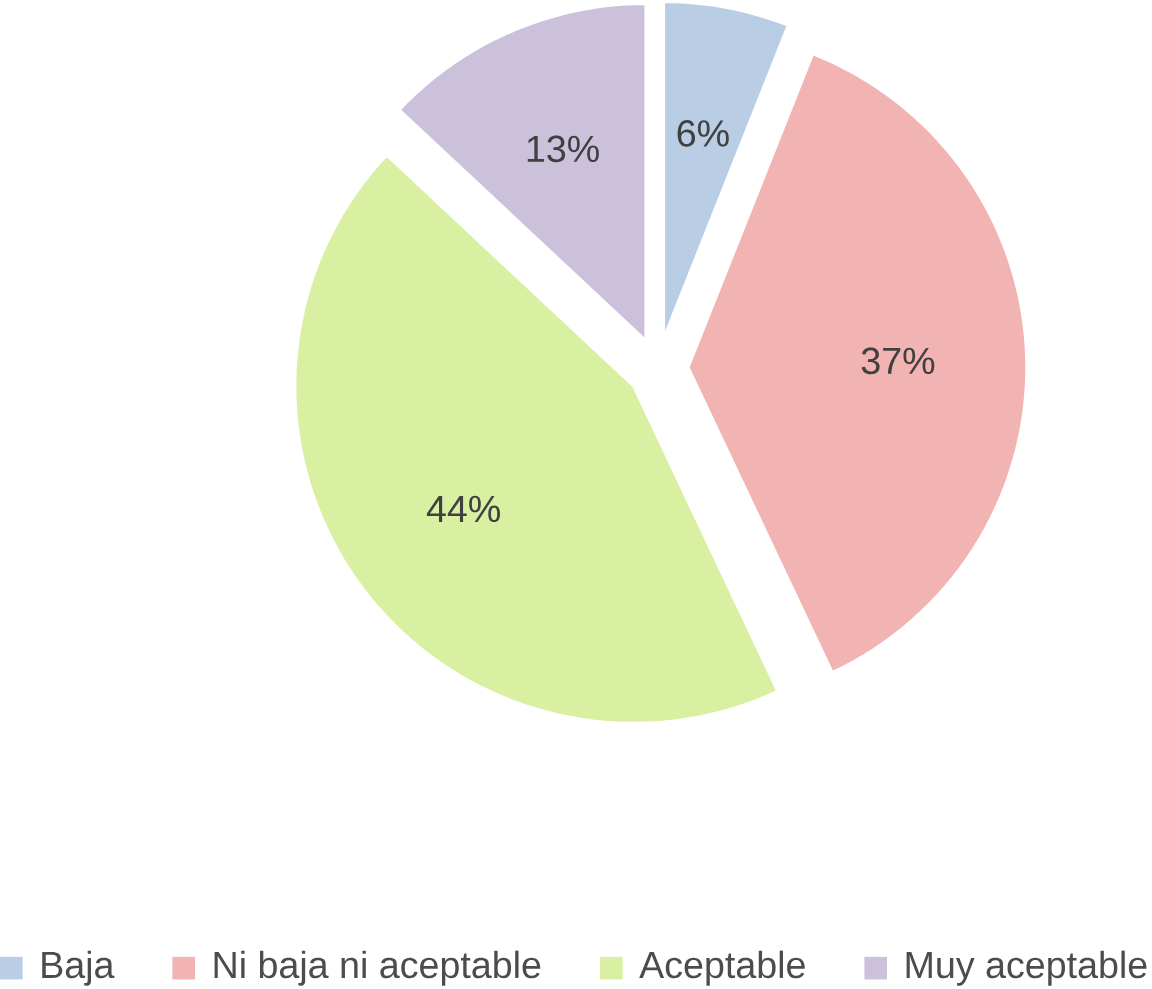  I want to click on data-label: 37%, so click(898, 360).